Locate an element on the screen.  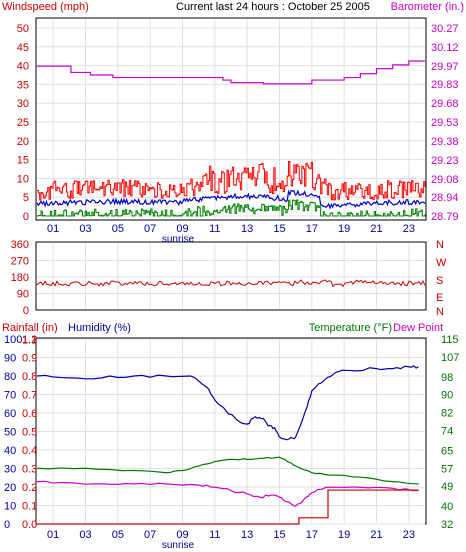
temperature-tick-label: 90 is located at coordinates (447, 396).